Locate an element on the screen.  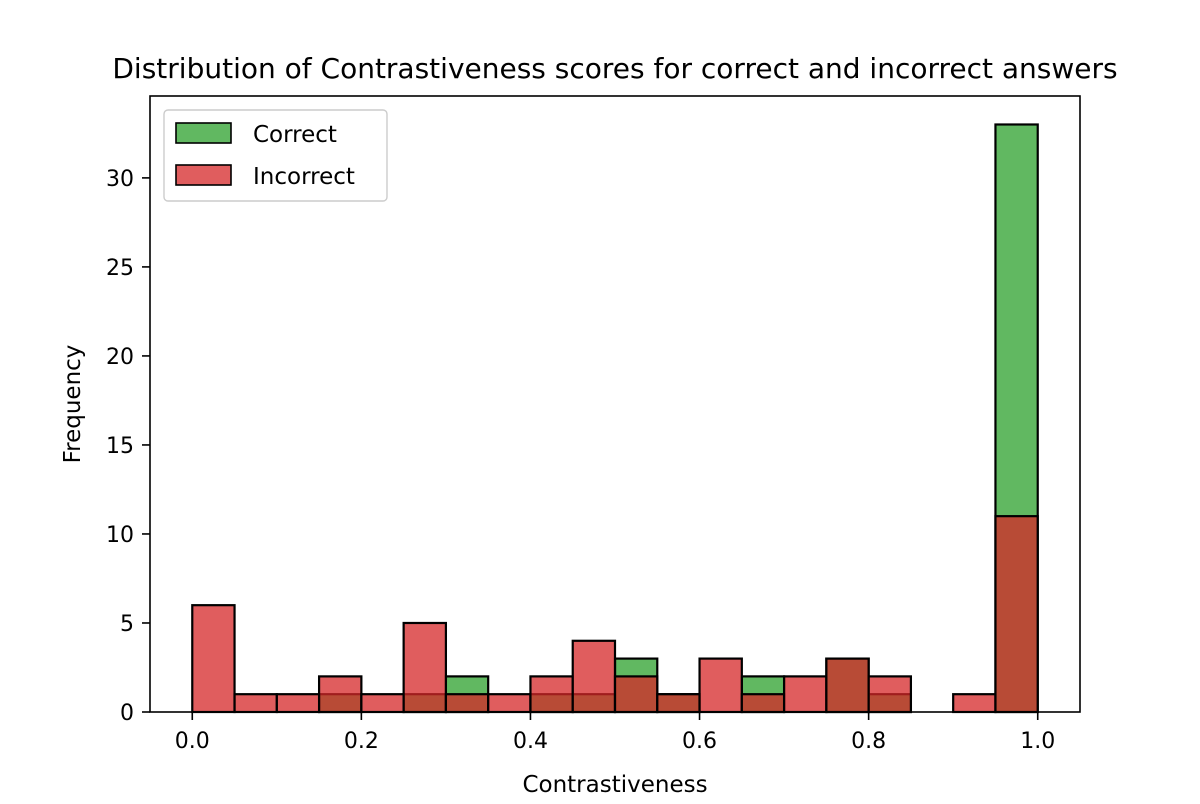
x-tick-label-2: 0.4 is located at coordinates (530, 741).